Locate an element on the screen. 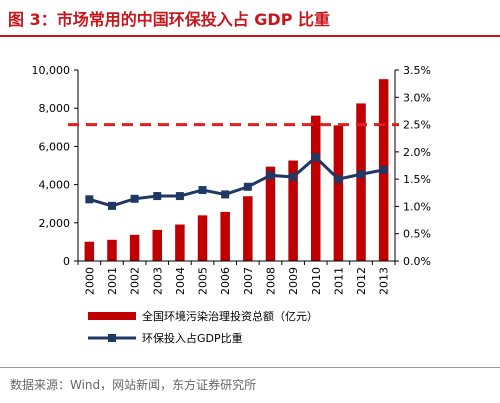 The height and width of the screenshot is (403, 500). bar-2007 is located at coordinates (248, 228).